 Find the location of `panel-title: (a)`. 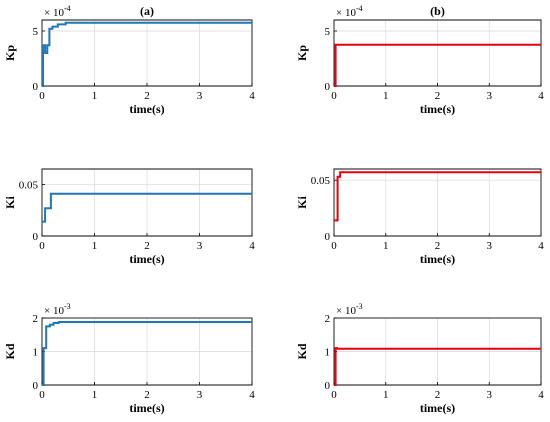

panel-title: (a) is located at coordinates (147, 11).